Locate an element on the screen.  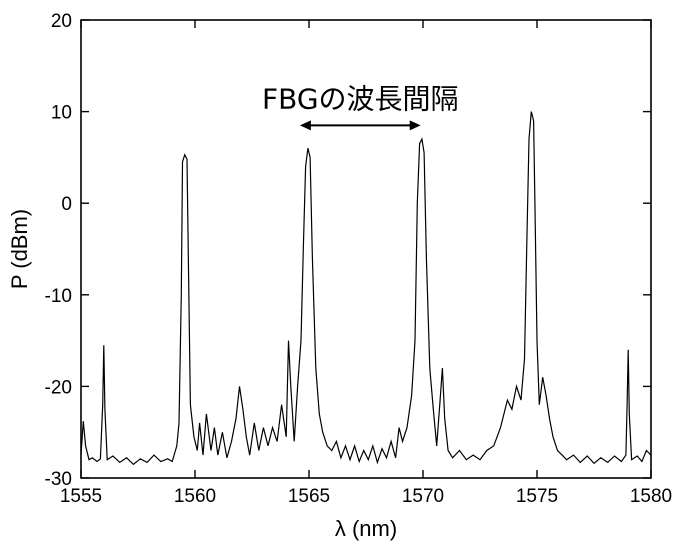
annotation-arrowhead-left is located at coordinates (305, 125).